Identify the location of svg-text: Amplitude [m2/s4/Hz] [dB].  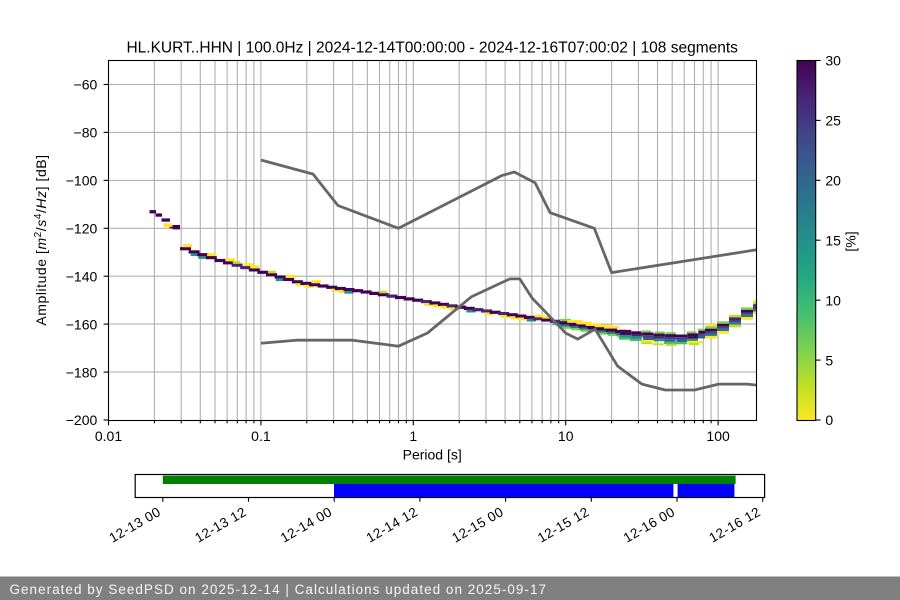
(41, 239).